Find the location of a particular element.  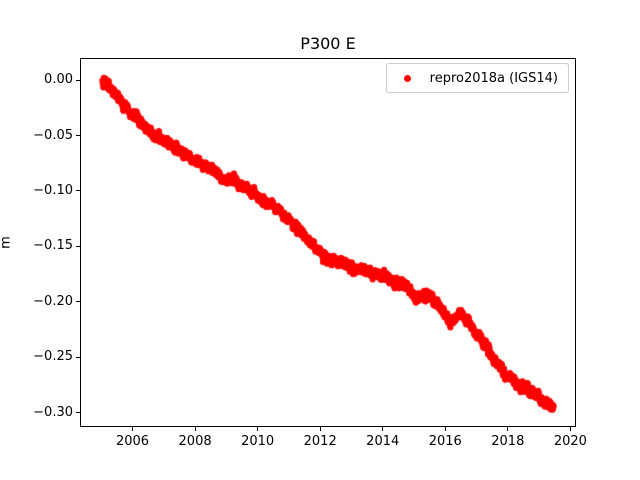

x-tick-label: 2018 is located at coordinates (508, 441).